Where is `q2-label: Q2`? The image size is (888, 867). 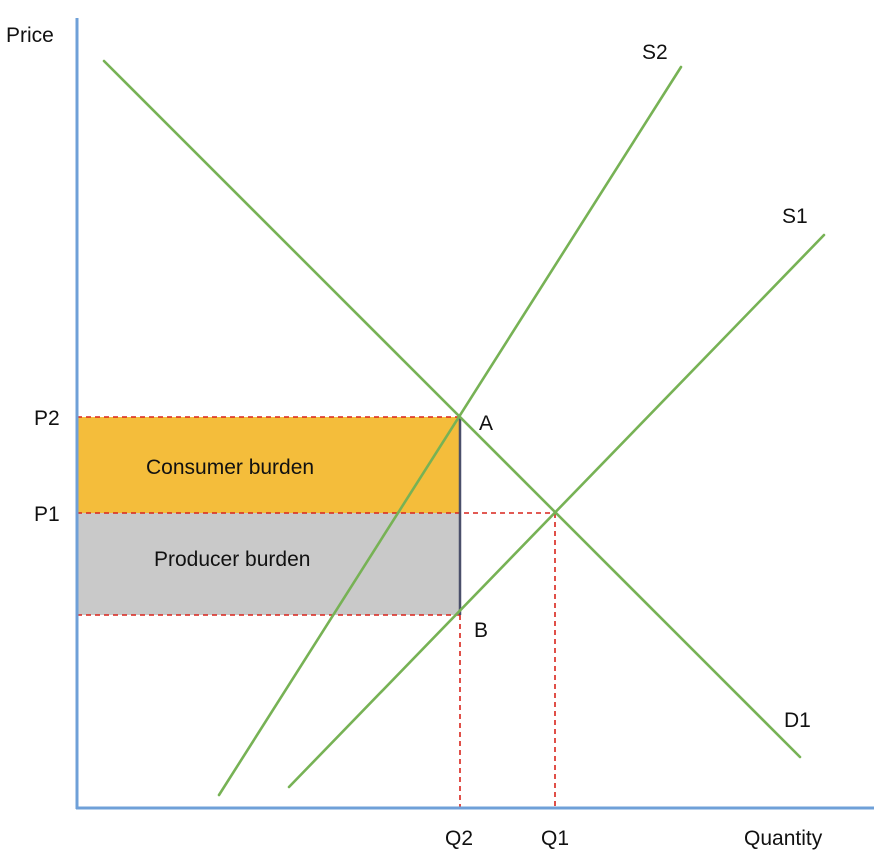
q2-label: Q2 is located at coordinates (459, 838).